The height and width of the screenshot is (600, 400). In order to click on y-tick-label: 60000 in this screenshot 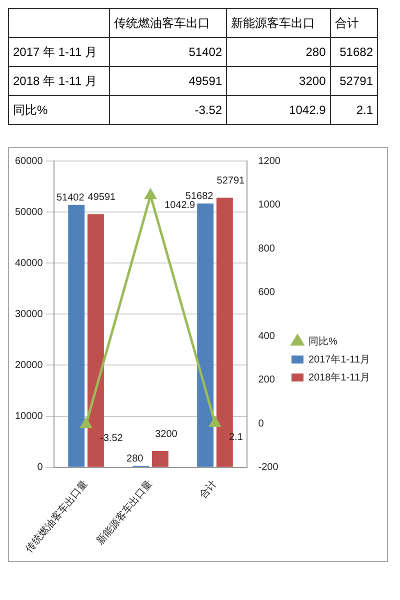, I will do `click(29, 161)`.